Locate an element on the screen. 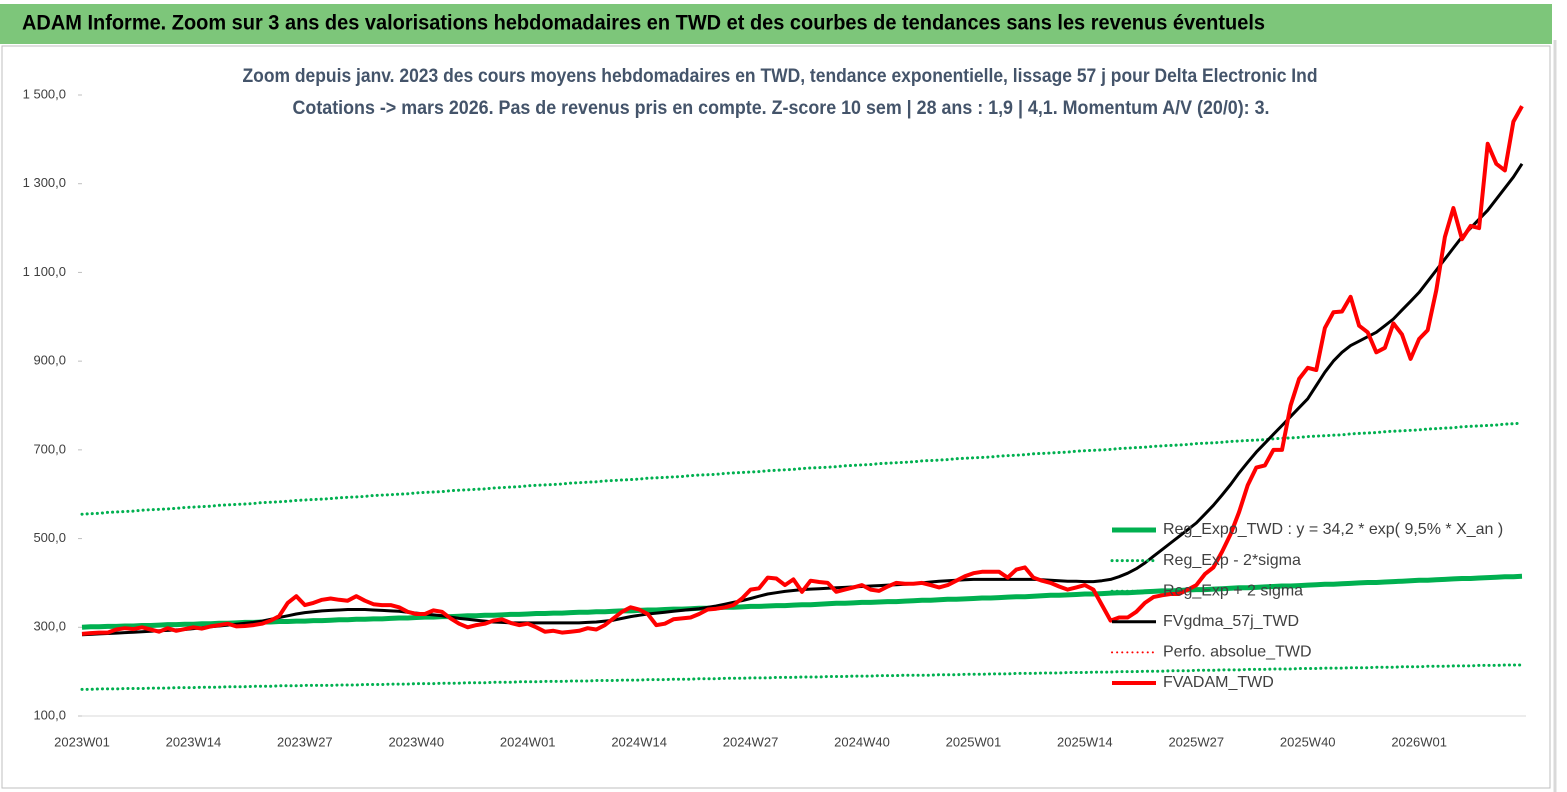 This screenshot has height=792, width=1567. y-tick-label: 1 500,0 is located at coordinates (44, 93).